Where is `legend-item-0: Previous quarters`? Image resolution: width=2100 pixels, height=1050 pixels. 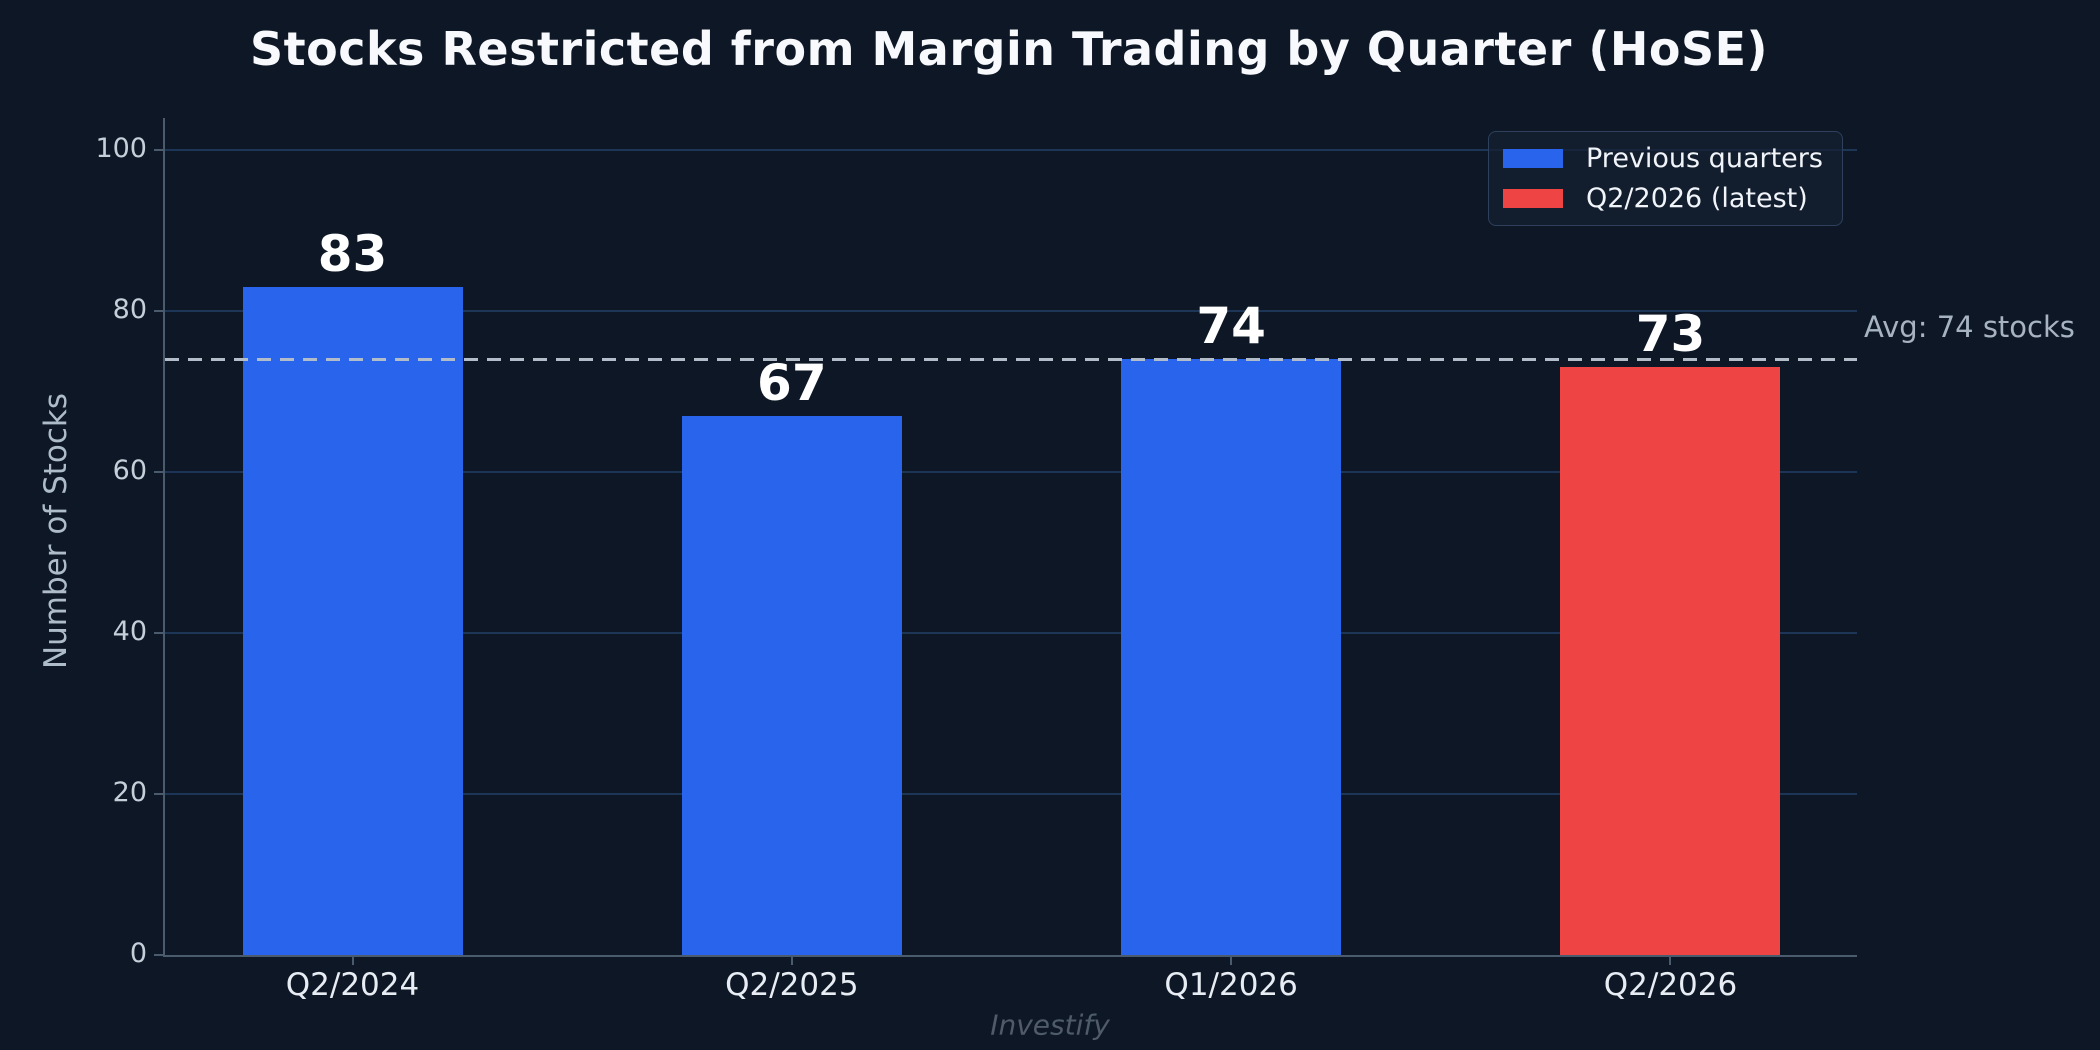 legend-item-0: Previous quarters is located at coordinates (1672, 158).